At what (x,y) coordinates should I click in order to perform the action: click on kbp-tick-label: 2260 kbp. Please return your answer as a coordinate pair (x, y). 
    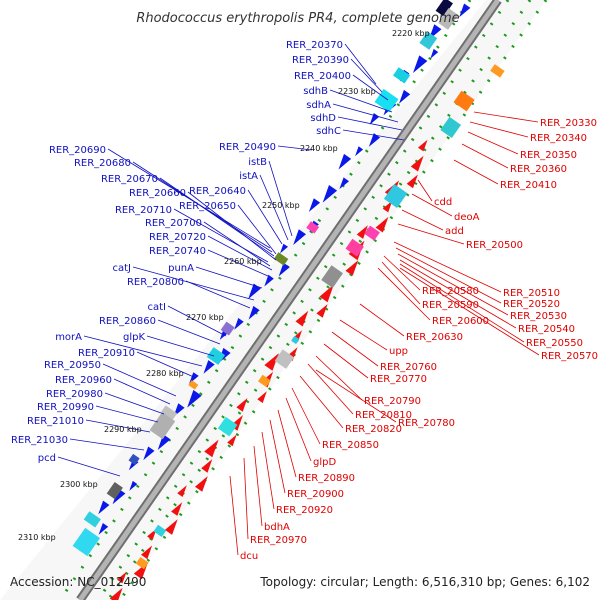
    Looking at the image, I should click on (243, 261).